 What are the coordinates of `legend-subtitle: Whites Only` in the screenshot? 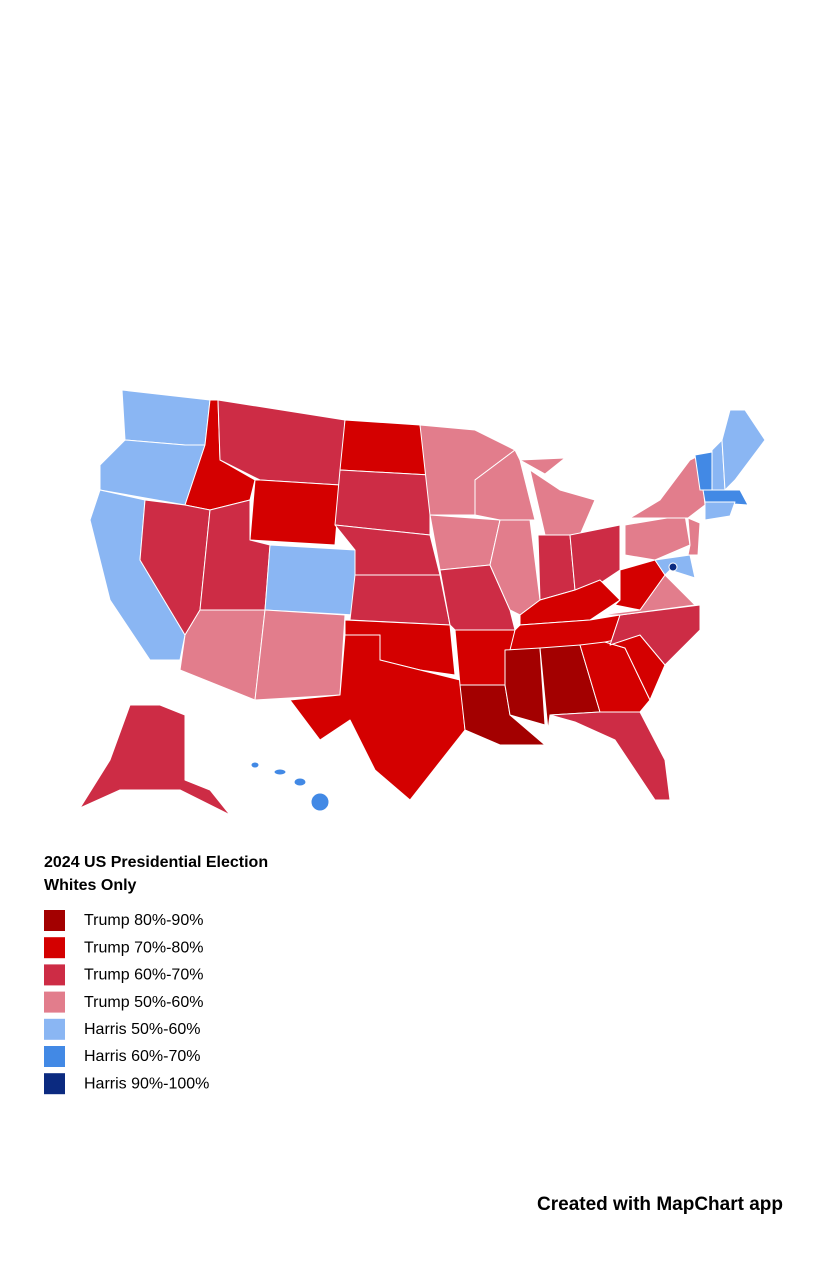 It's located at (90, 885).